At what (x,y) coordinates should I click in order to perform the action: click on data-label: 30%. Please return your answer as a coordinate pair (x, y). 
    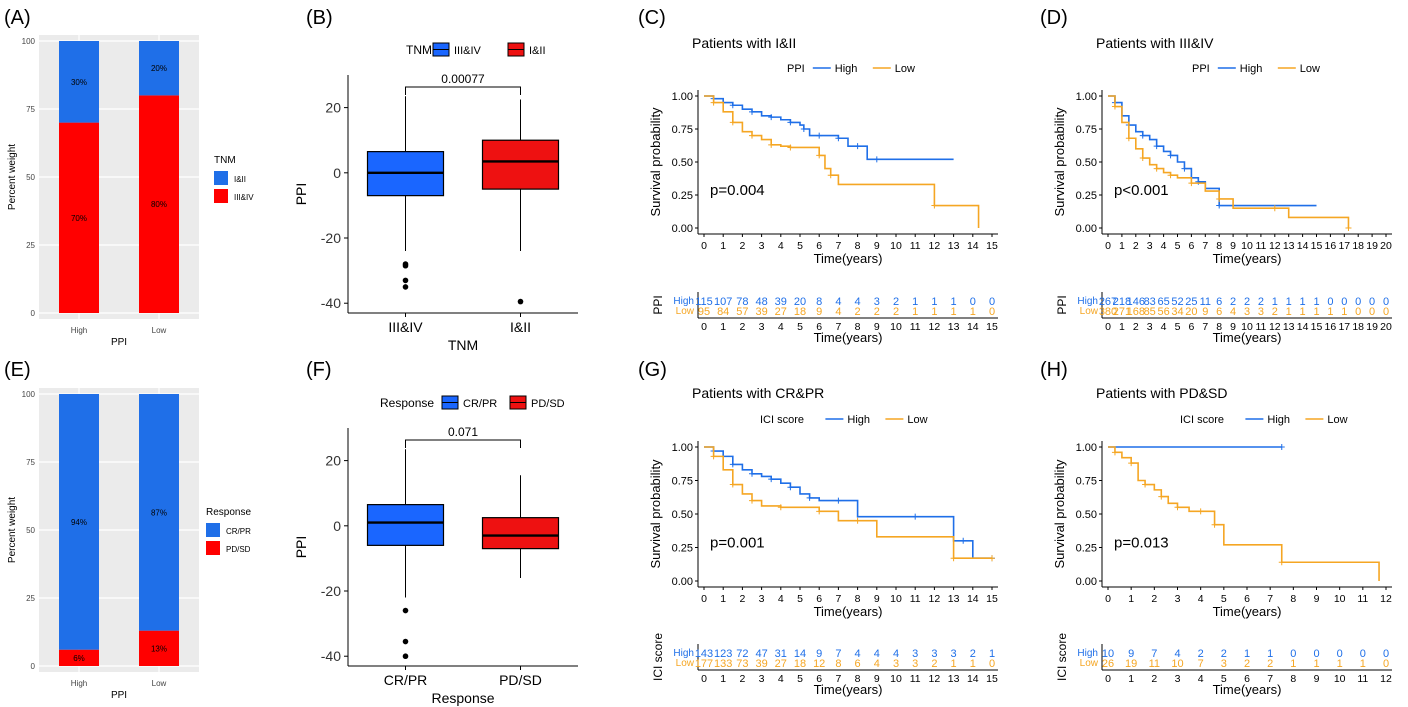
    Looking at the image, I should click on (79, 82).